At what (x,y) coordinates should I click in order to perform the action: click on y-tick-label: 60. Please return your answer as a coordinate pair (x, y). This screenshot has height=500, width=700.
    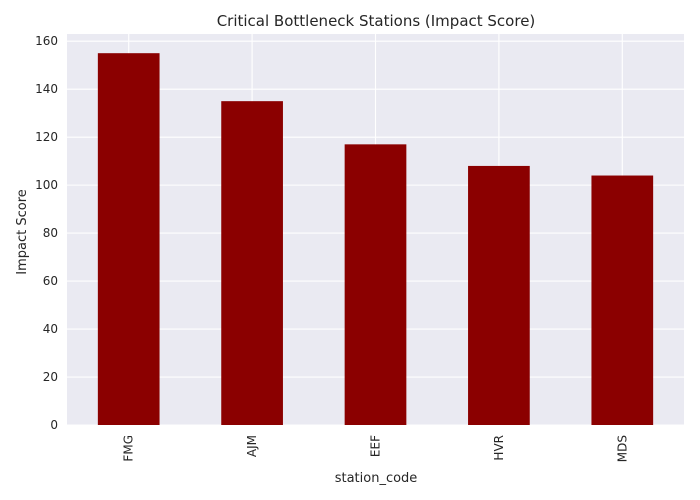
    Looking at the image, I should click on (50, 281).